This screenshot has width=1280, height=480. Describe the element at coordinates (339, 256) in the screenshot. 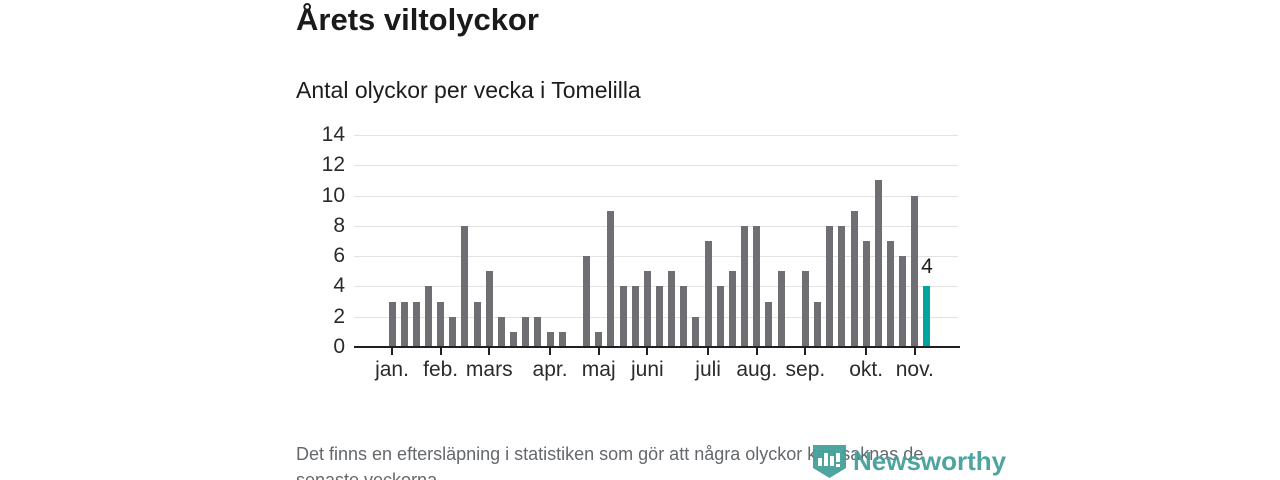

I see `y-axis-tick-label: 6` at that location.